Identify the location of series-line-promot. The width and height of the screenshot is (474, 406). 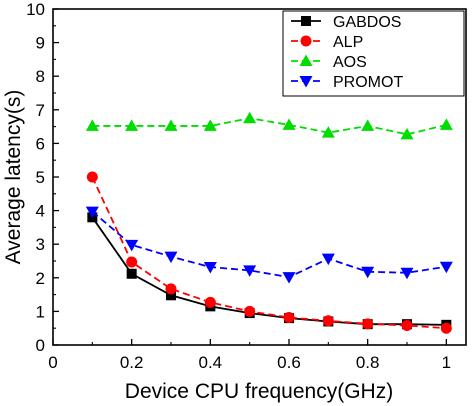
(269, 244).